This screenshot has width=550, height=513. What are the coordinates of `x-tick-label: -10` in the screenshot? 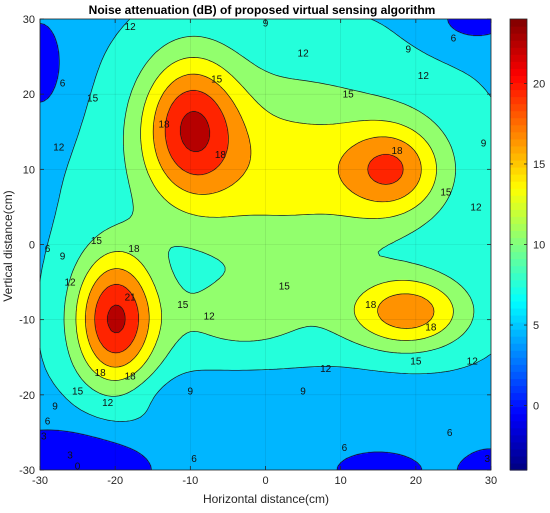 It's located at (190, 481).